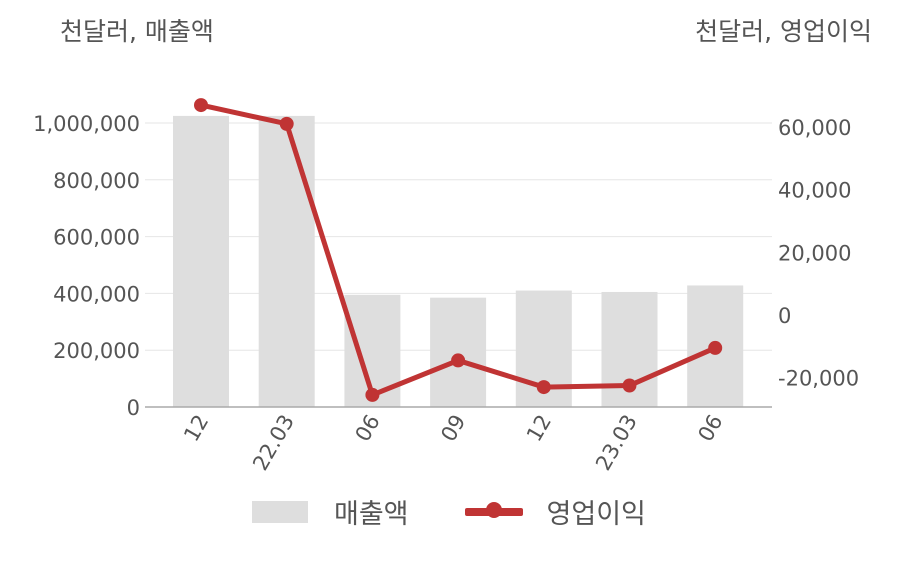 Image resolution: width=908 pixels, height=580 pixels. I want to click on right-axis-tick-label: 0, so click(784, 316).